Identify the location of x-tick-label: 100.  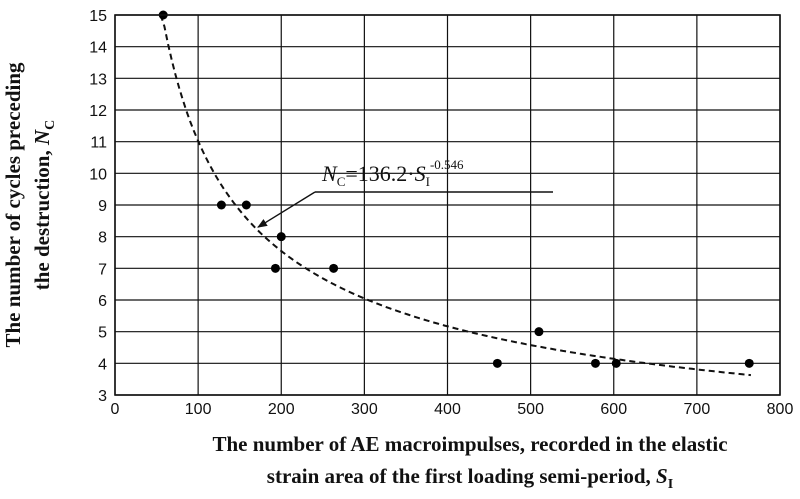
(198, 409).